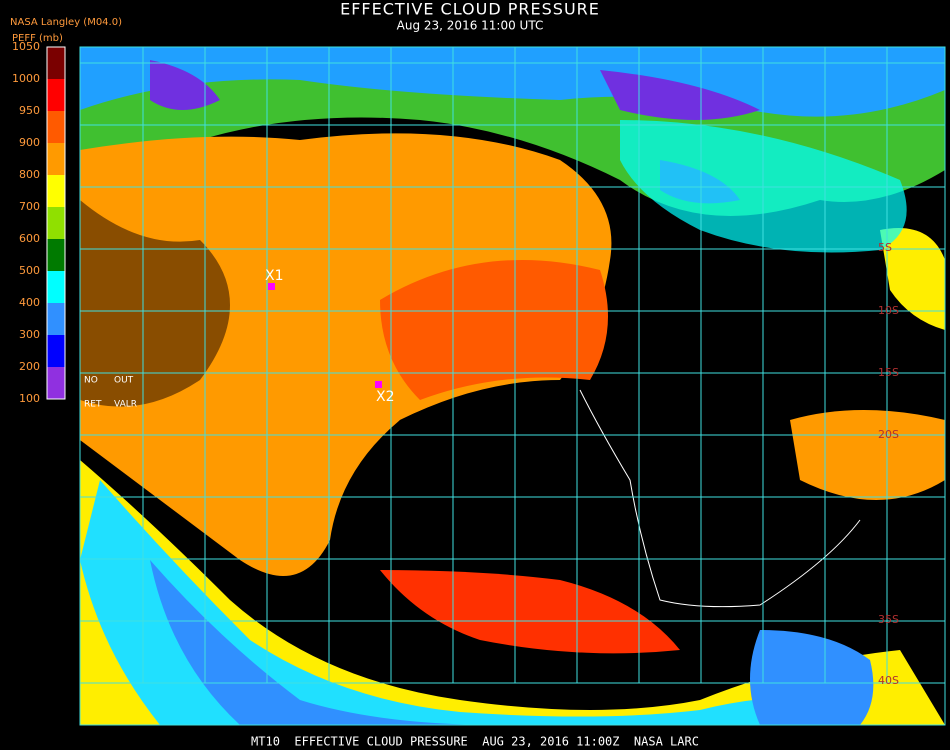 This screenshot has height=750, width=950. I want to click on flag: OUT, so click(124, 381).